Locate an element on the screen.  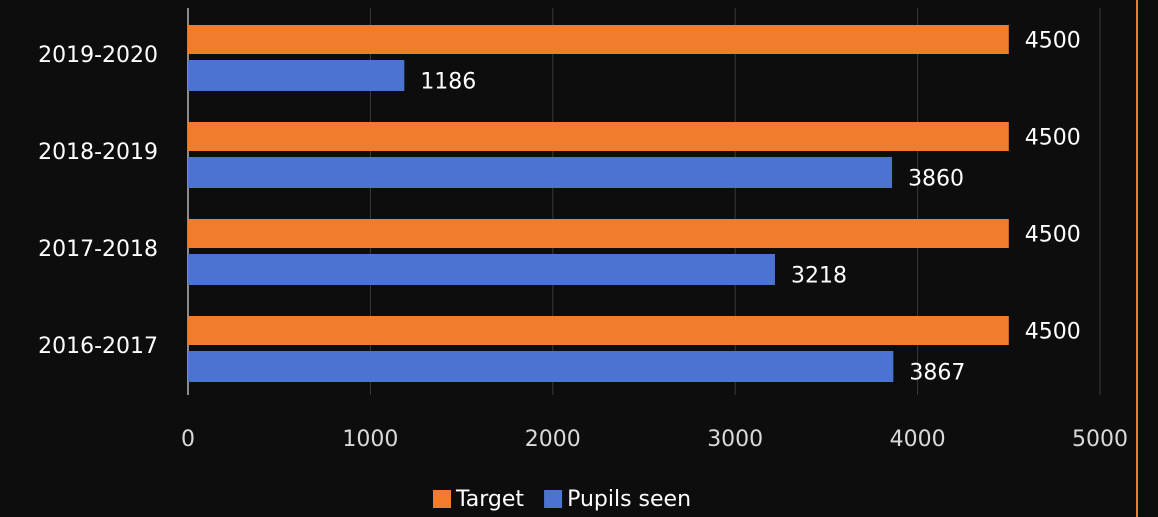
y-tick-label: 2017-2018 is located at coordinates (98, 249).